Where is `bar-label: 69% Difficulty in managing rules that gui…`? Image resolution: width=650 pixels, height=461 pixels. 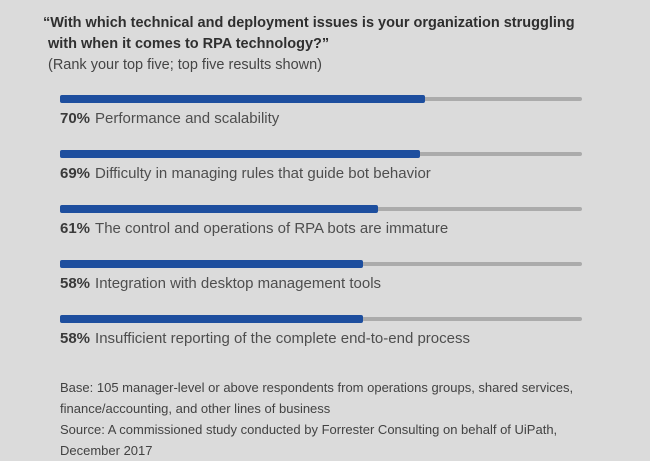 bar-label: 69% Difficulty in managing rules that gui… is located at coordinates (355, 174).